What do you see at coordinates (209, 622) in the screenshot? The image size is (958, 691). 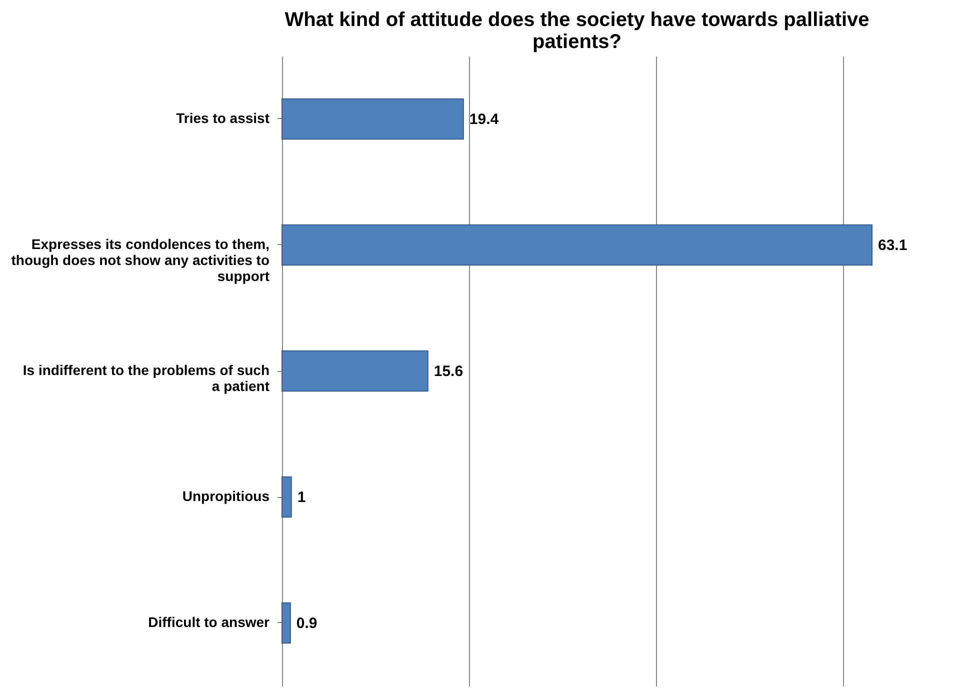 I see `y-tick-label: Difficult to answer` at bounding box center [209, 622].